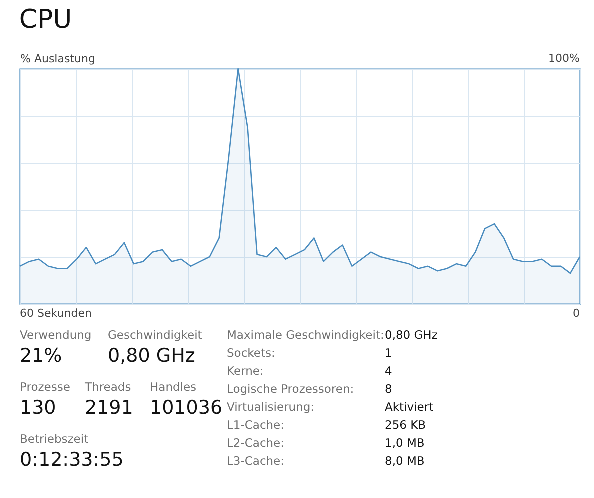  I want to click on text: 0:12:33:55, so click(72, 460).